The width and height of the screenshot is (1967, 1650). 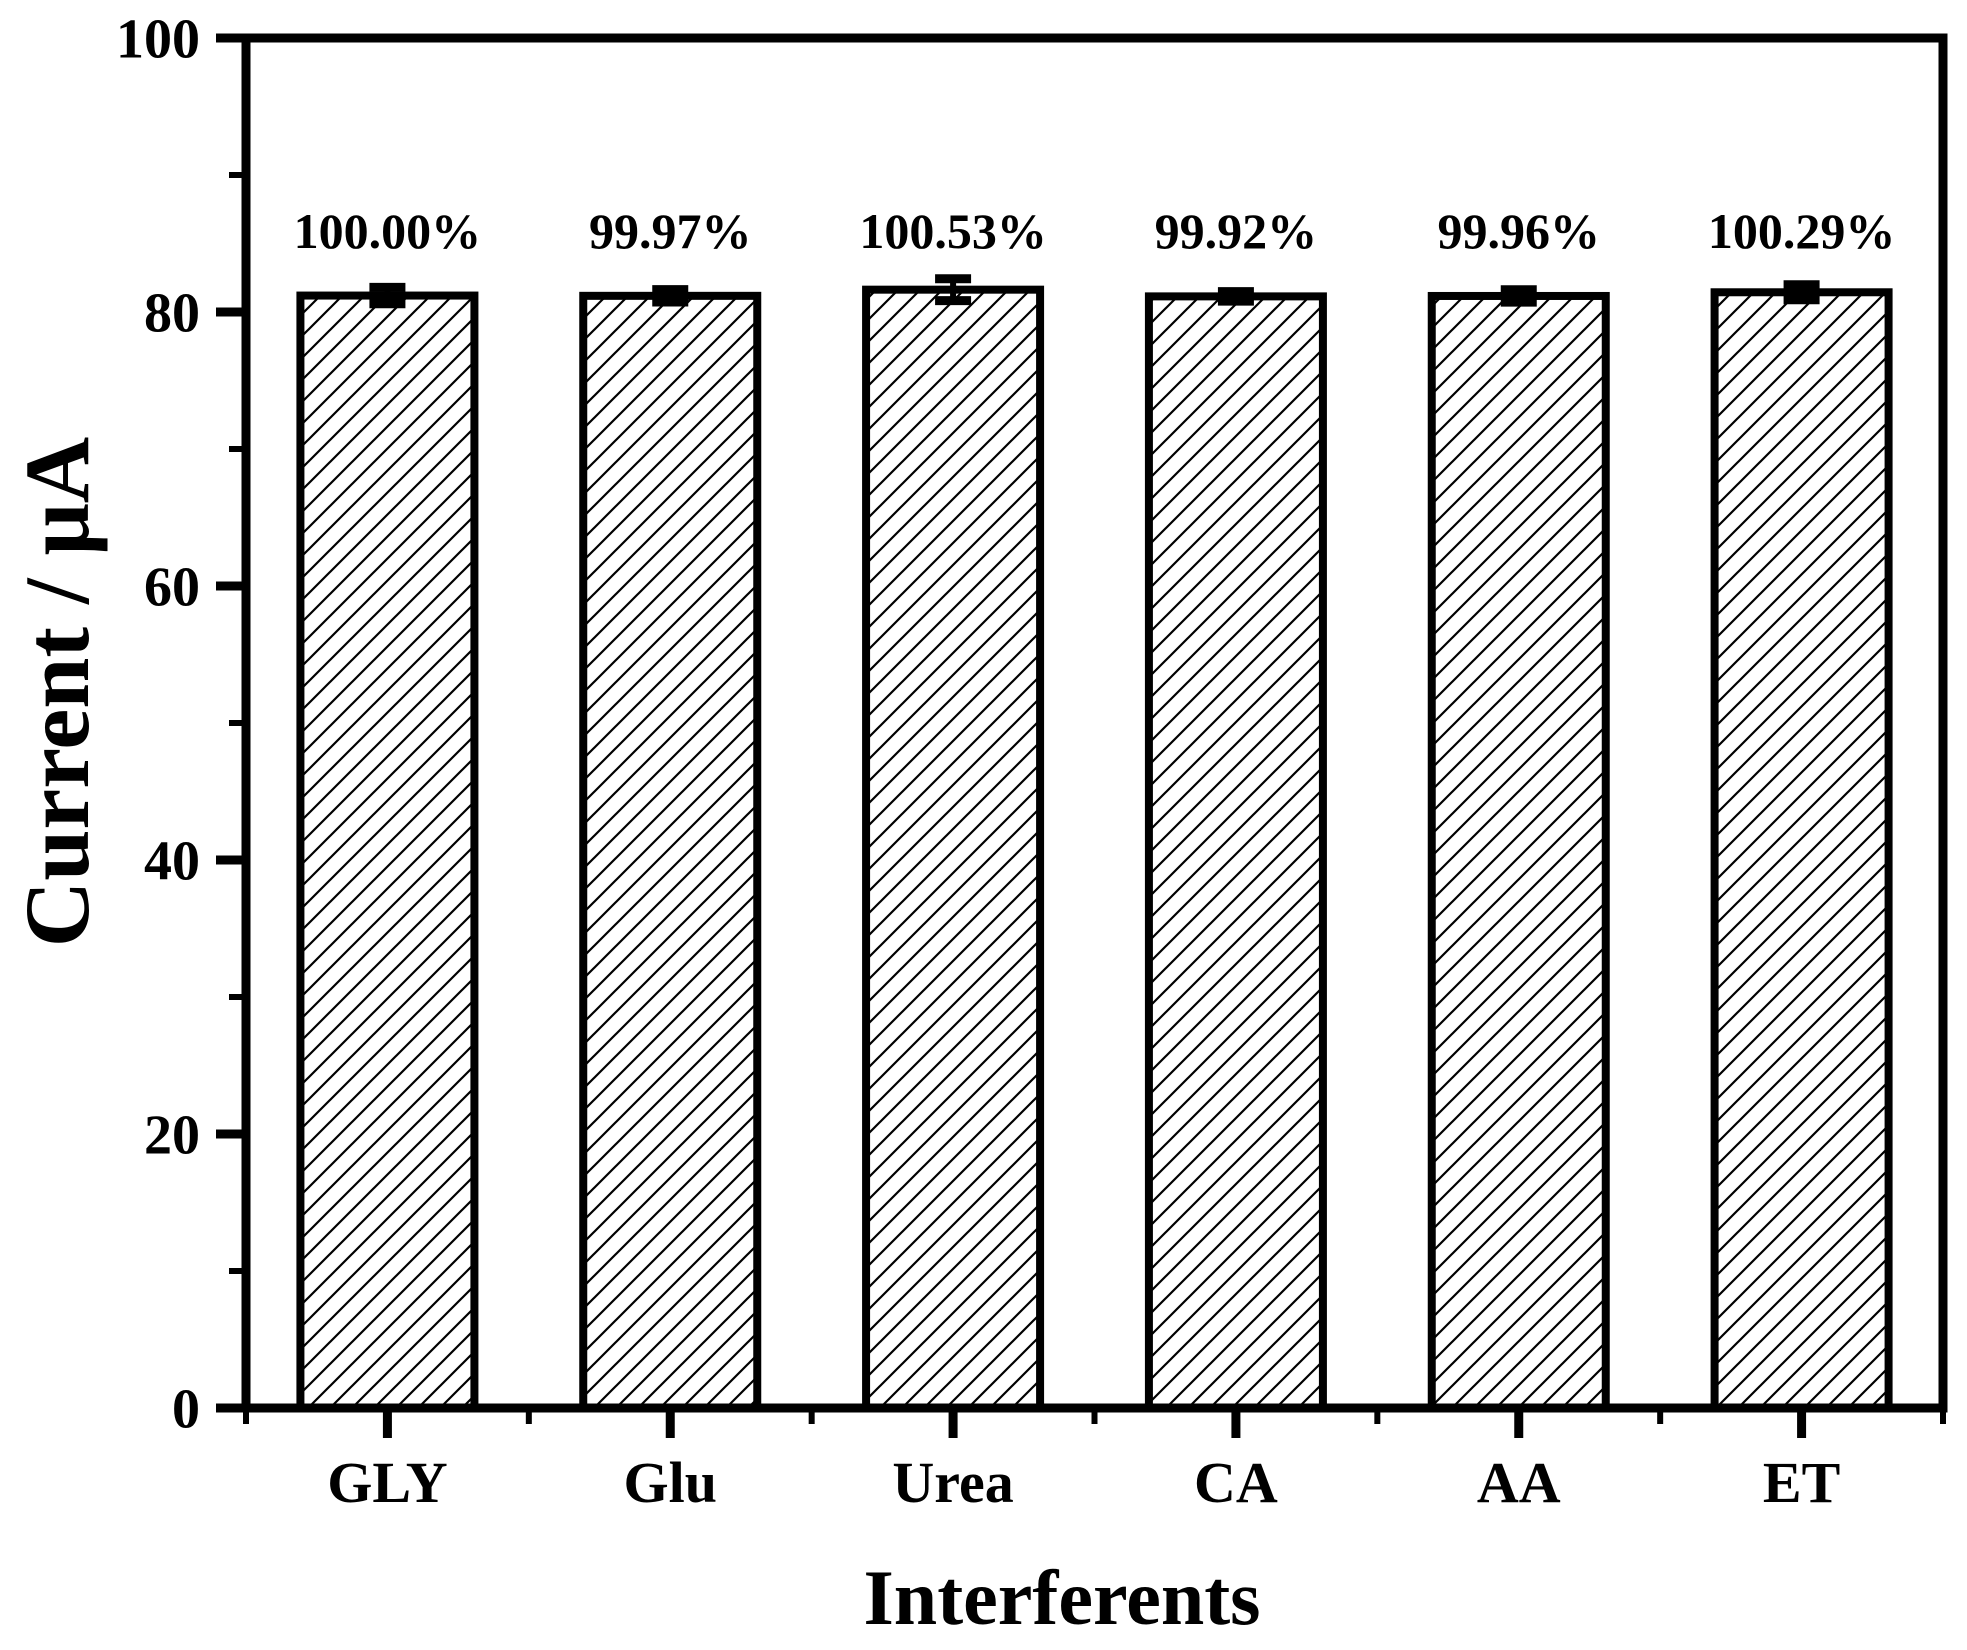 I want to click on bar-value-label-GLY: 100.00%, so click(x=388, y=231).